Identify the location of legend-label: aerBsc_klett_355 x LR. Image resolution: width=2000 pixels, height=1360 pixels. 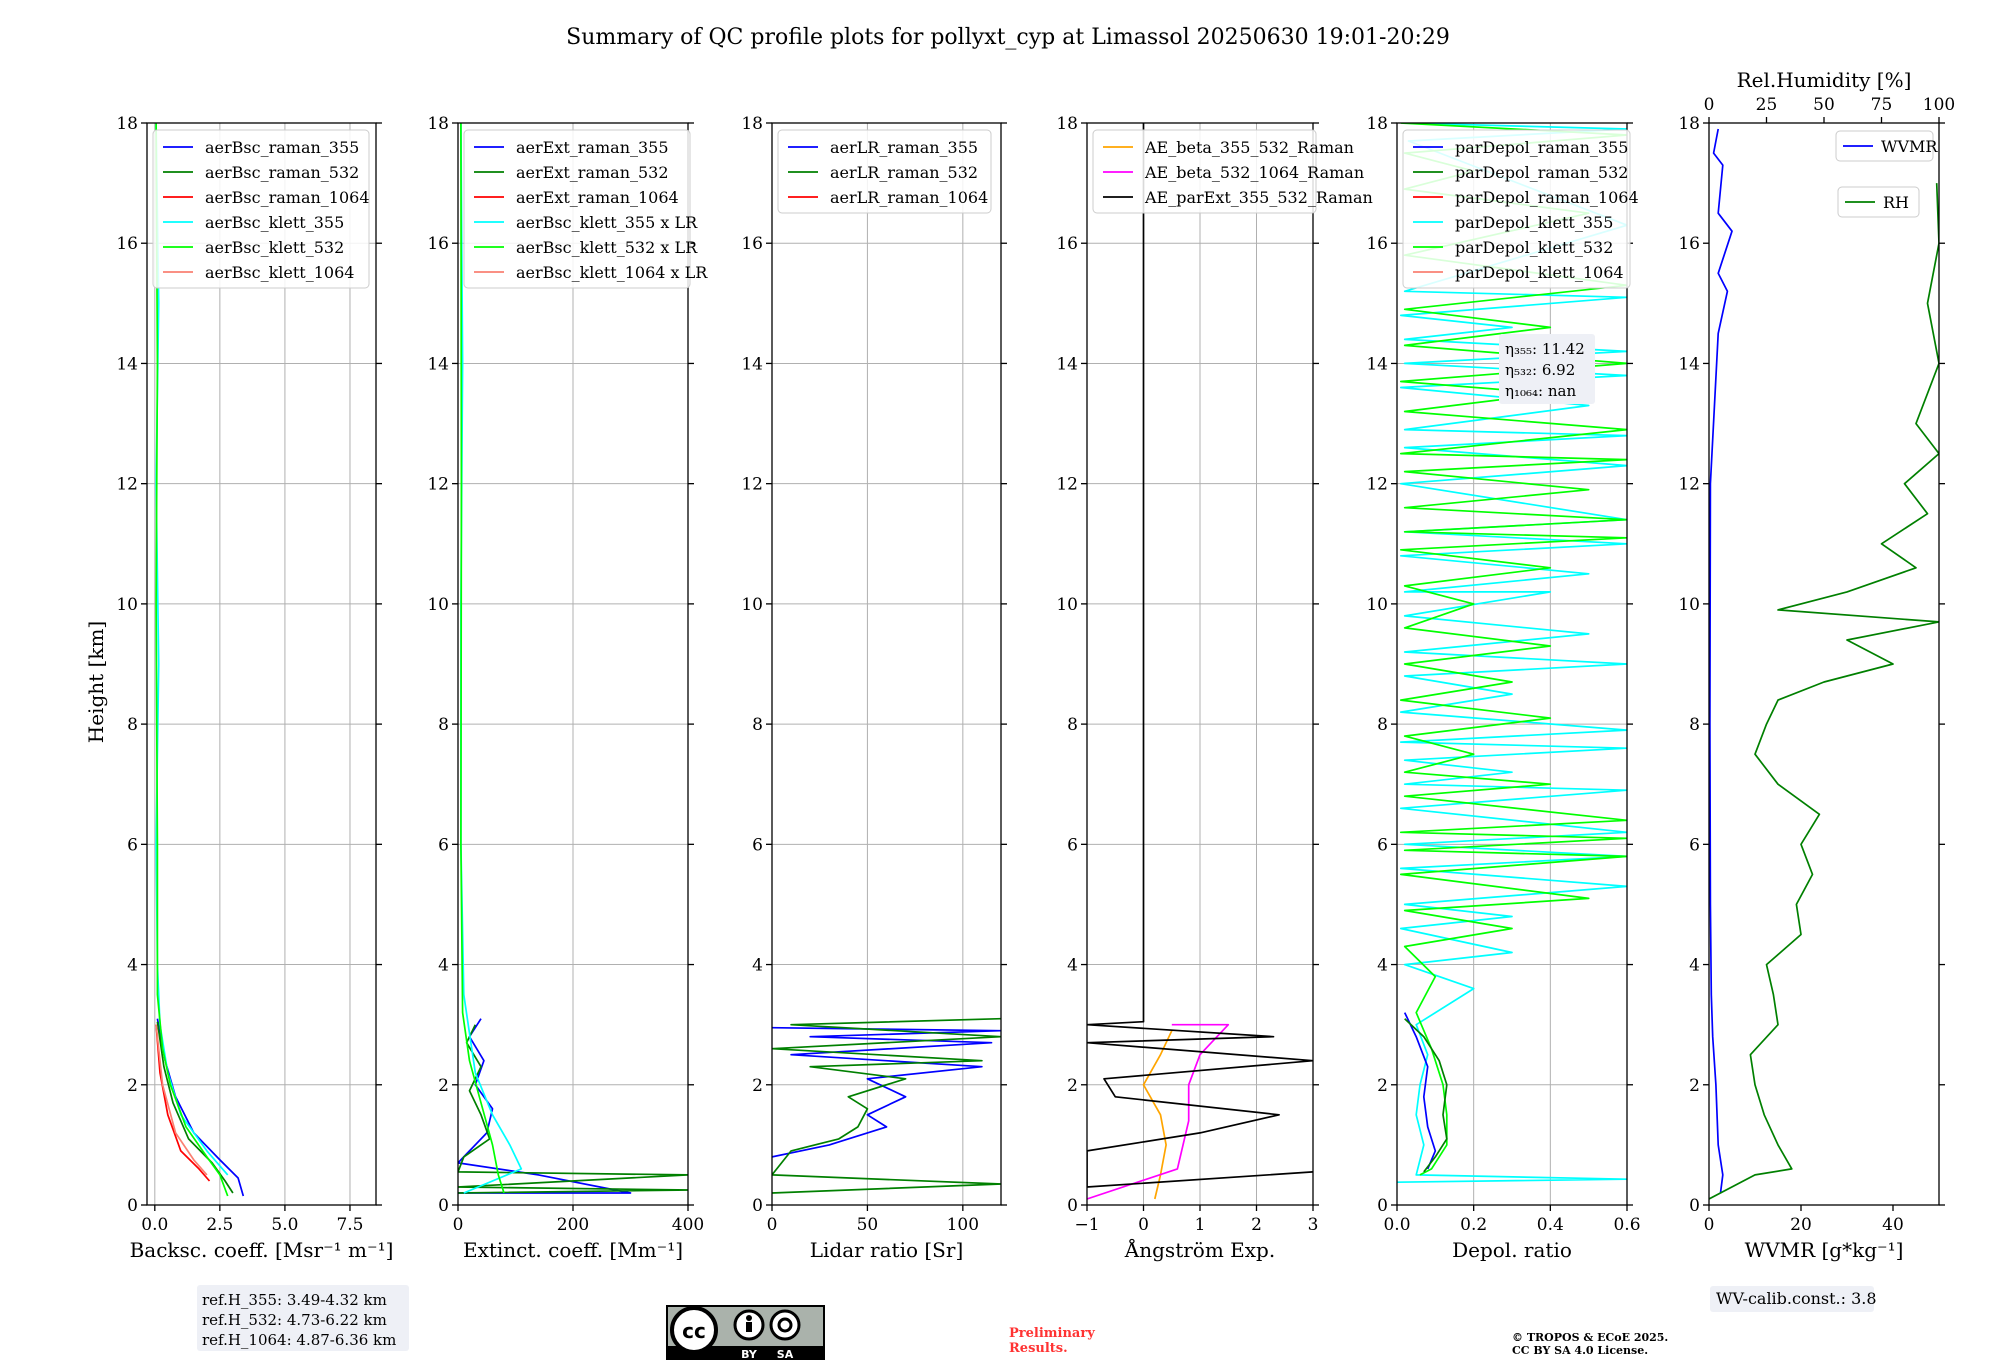
(607, 222).